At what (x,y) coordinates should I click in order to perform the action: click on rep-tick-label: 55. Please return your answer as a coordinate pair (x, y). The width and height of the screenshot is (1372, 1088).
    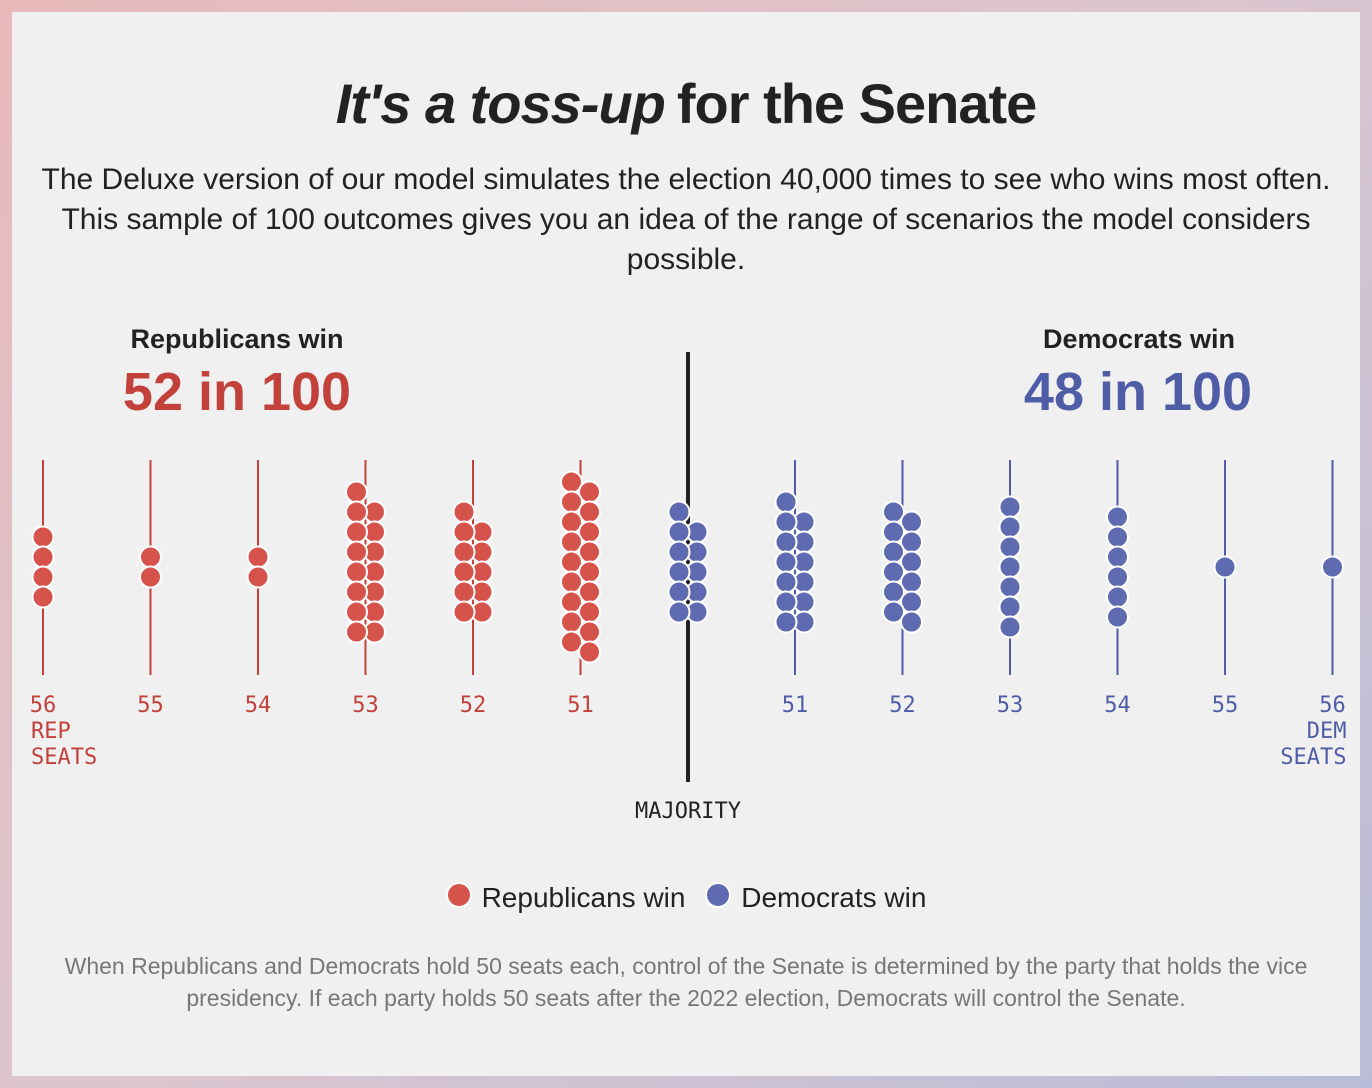
    Looking at the image, I should click on (150, 705).